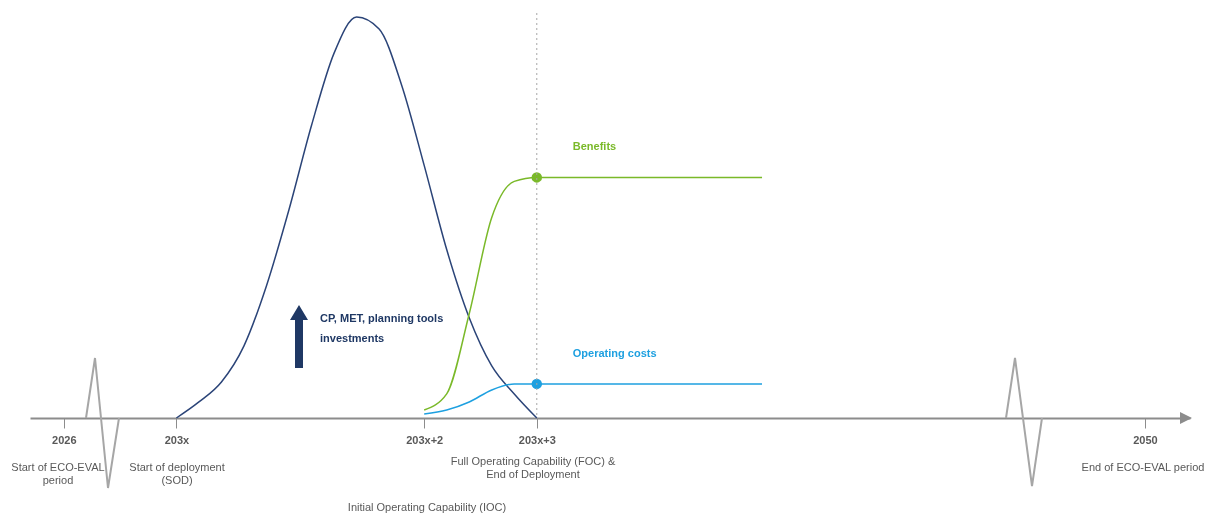  What do you see at coordinates (177, 473) in the screenshot?
I see `text: Start of deployment (SOD)` at bounding box center [177, 473].